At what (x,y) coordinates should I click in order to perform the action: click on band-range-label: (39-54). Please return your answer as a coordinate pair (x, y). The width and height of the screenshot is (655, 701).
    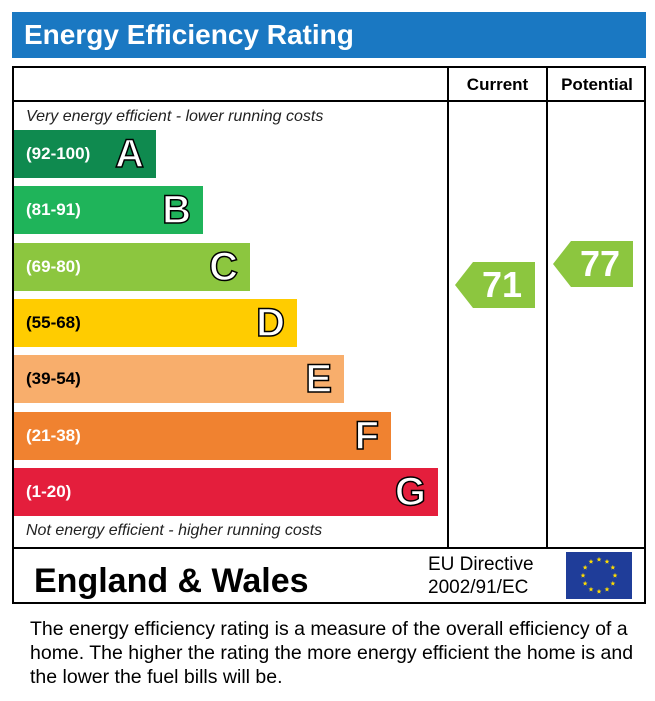
    Looking at the image, I should click on (53, 379).